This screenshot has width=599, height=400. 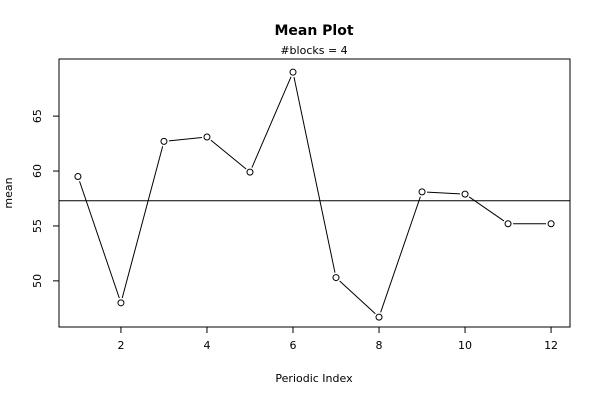 I want to click on y-axis-label: mean, so click(x=8, y=192).